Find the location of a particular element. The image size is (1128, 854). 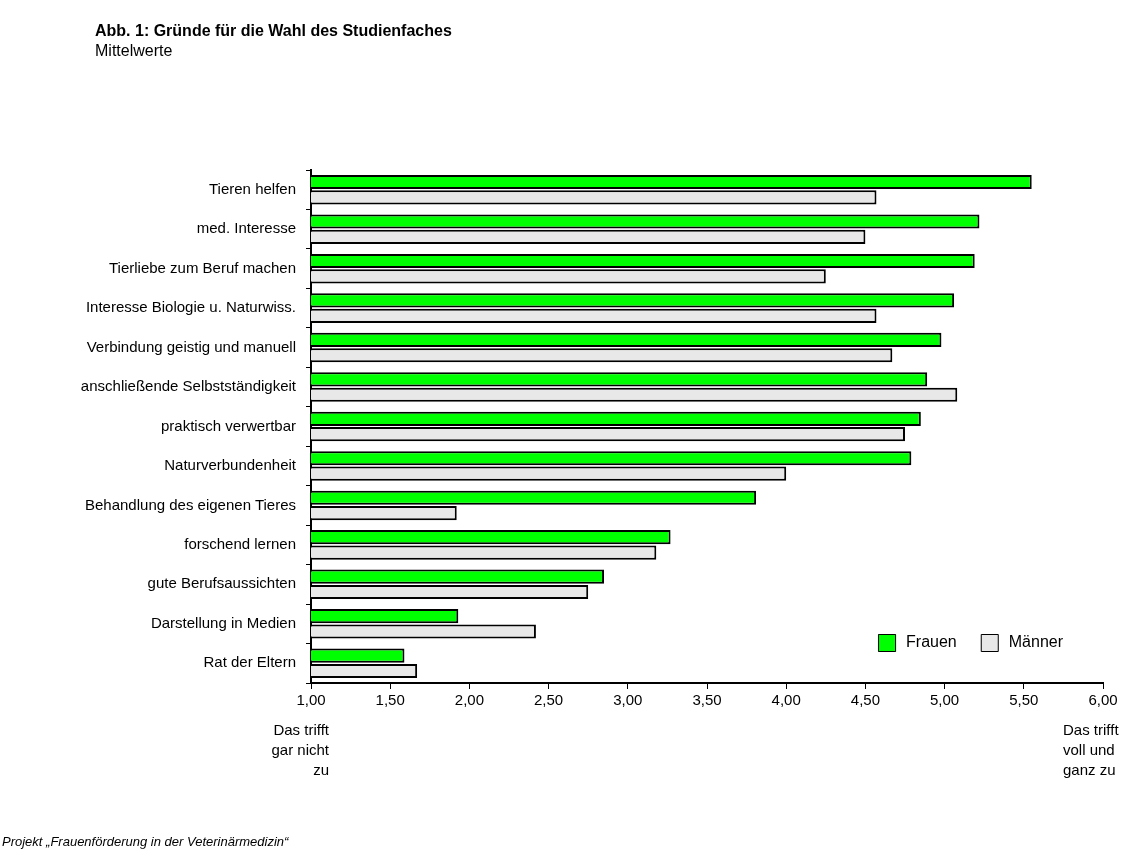

y-tick-label: Behandlung des eigenen Tieres is located at coordinates (190, 504).